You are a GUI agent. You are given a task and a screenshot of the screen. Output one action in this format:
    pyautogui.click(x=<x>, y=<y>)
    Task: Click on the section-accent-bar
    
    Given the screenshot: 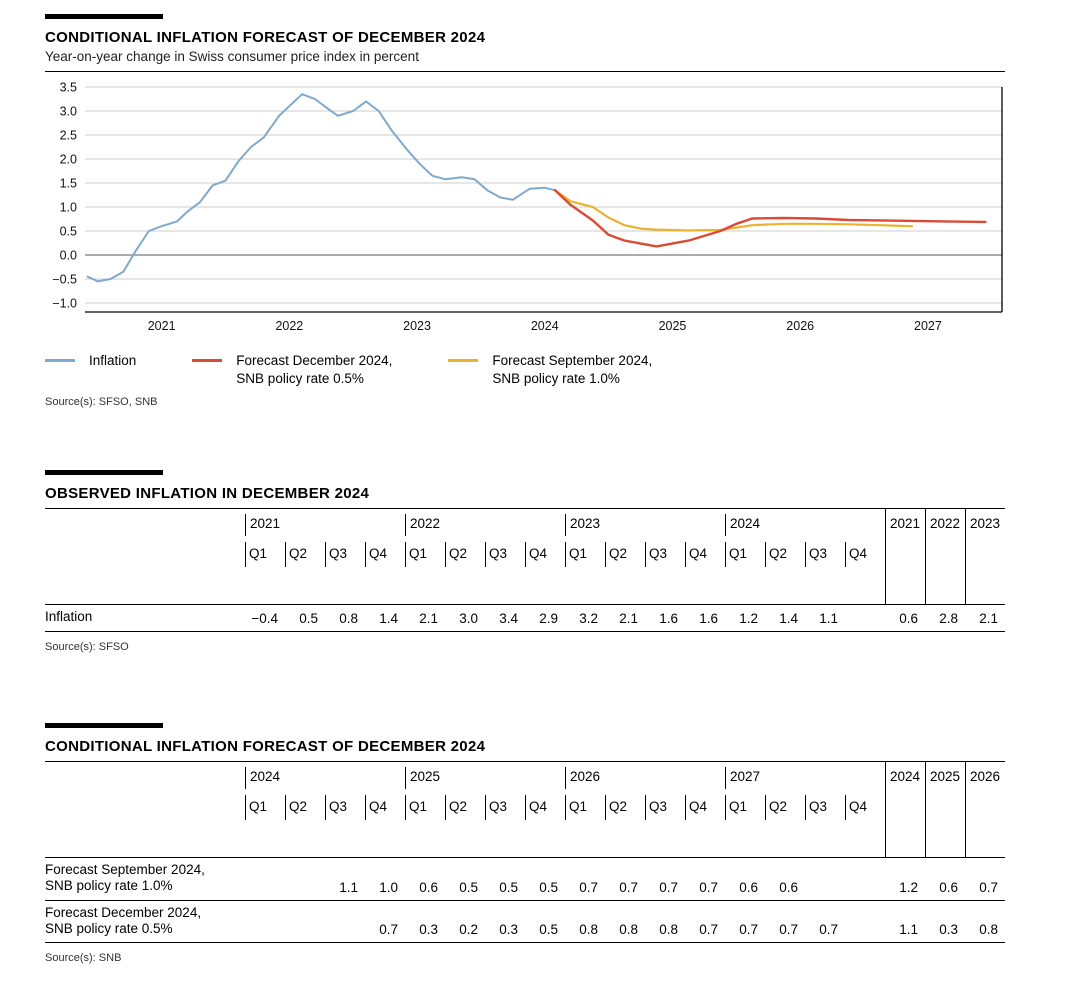 What is the action you would take?
    pyautogui.click(x=104, y=725)
    